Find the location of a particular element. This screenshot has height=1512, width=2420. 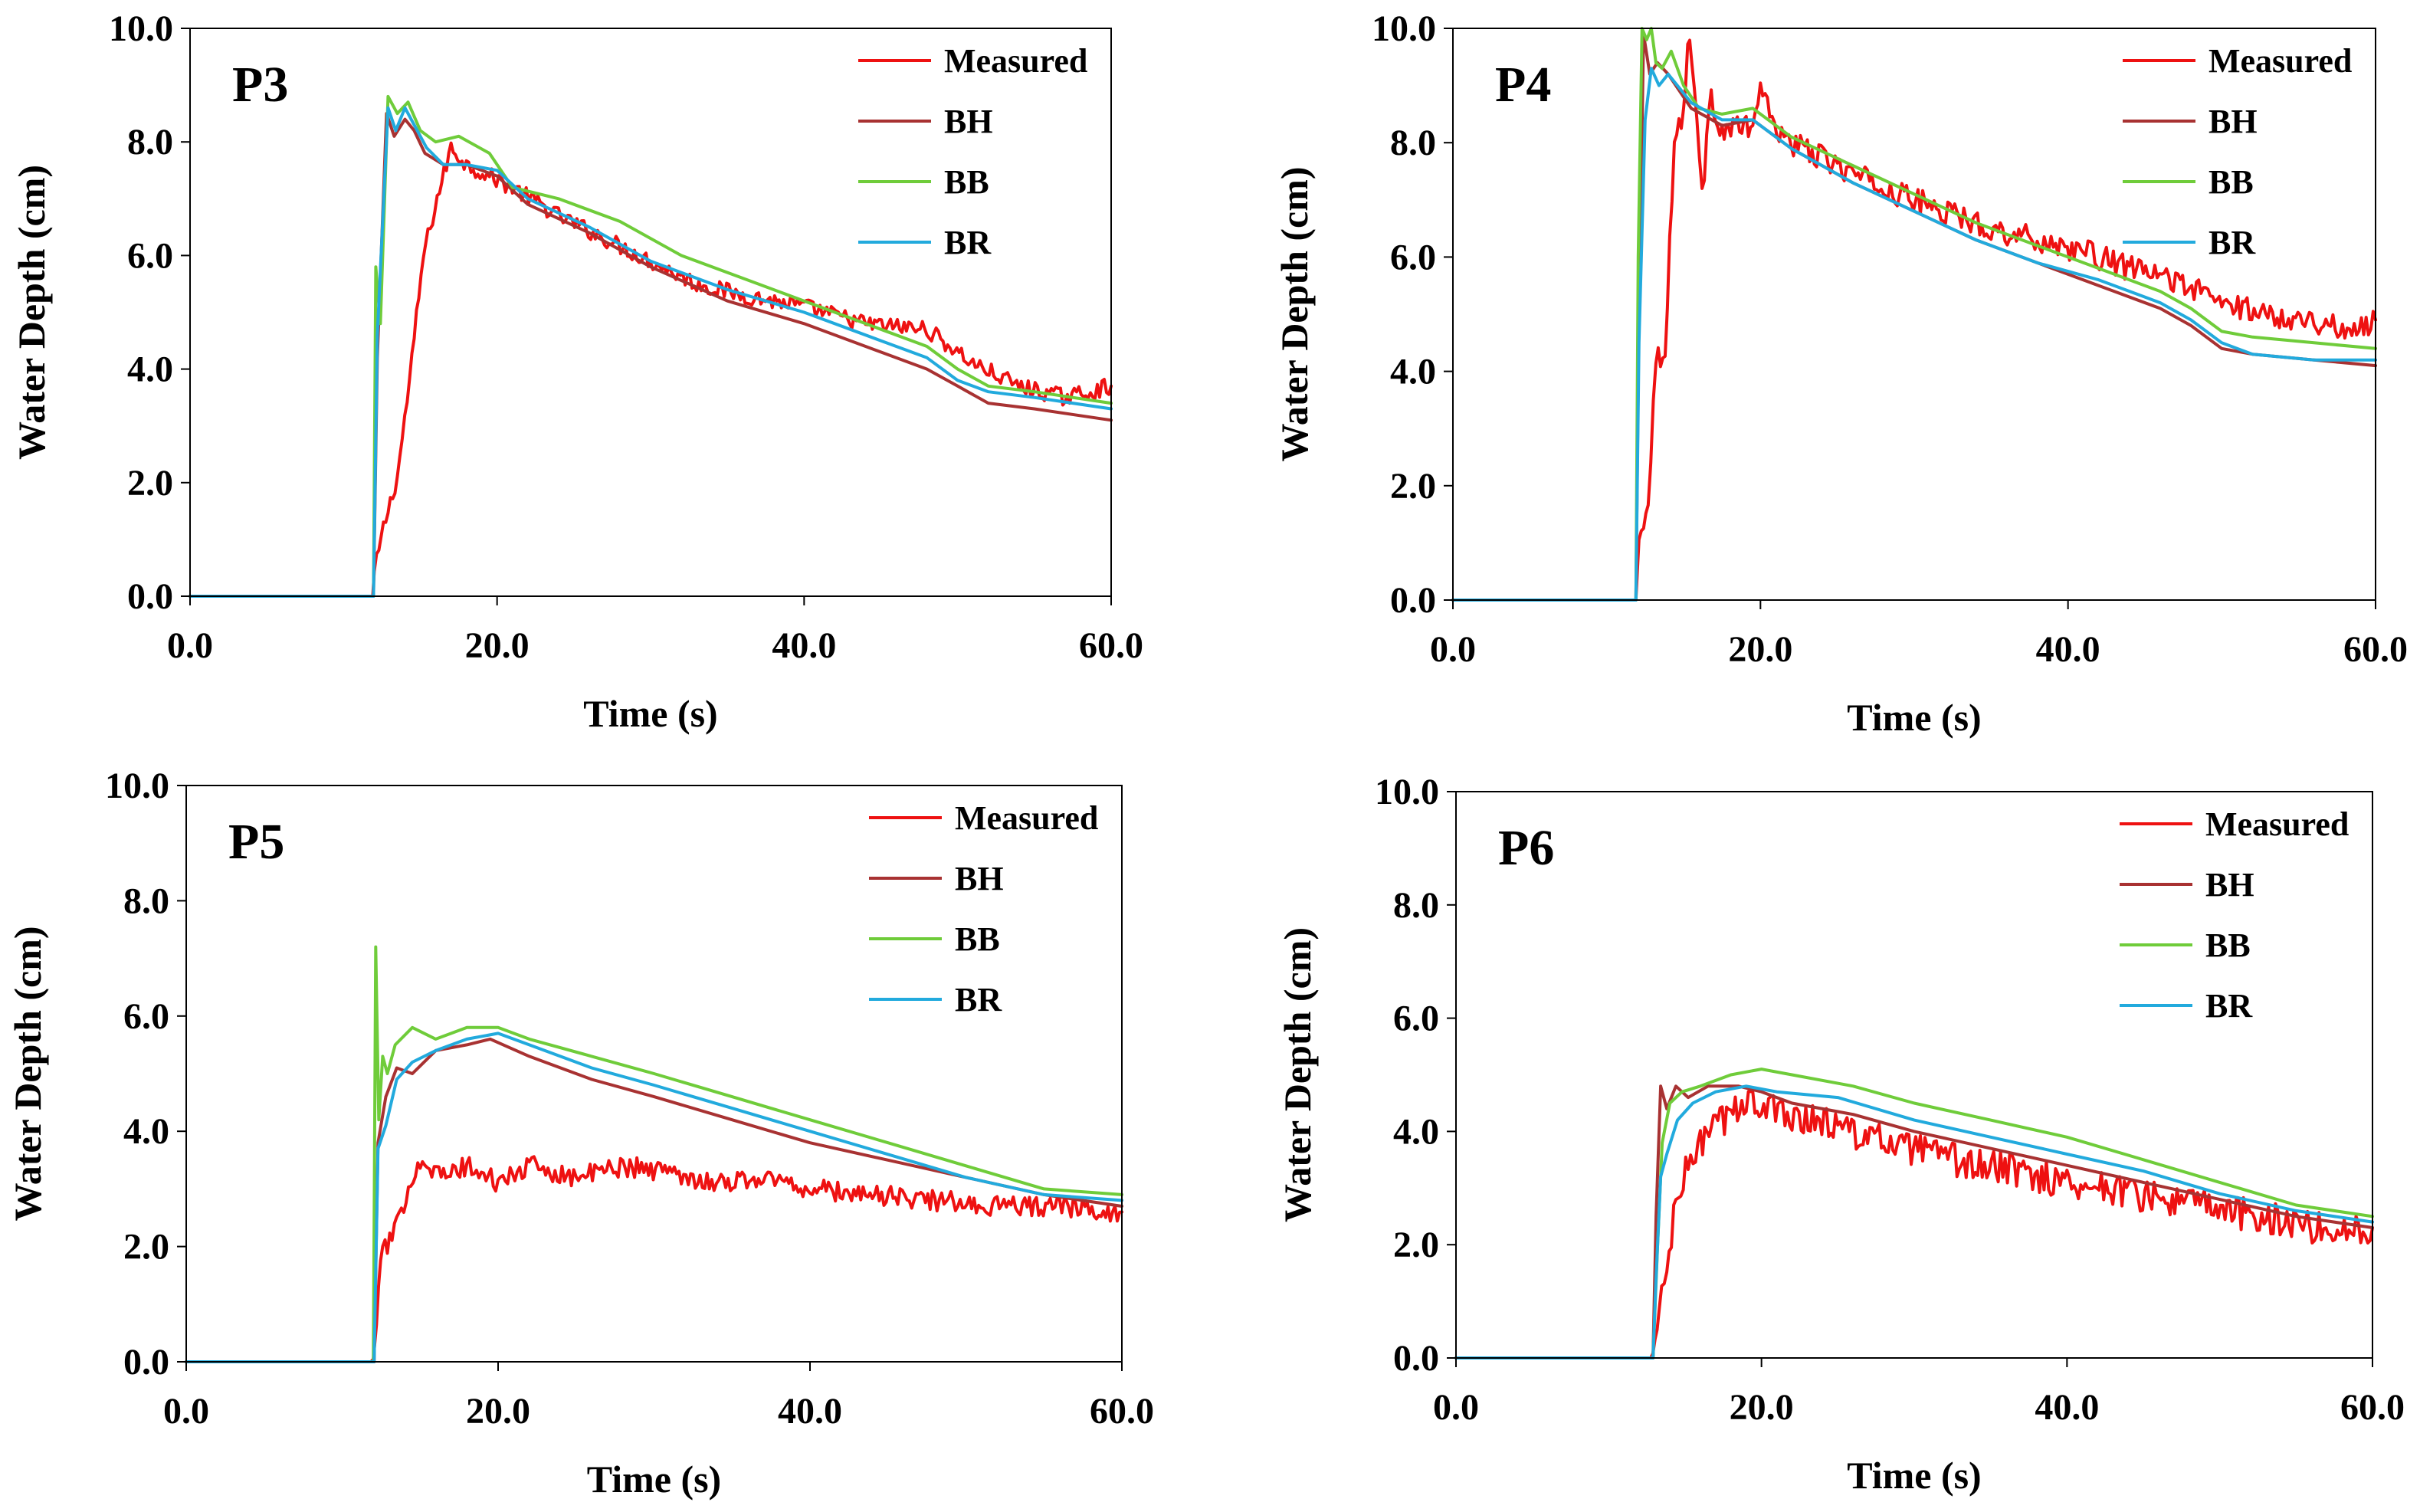

panel-title: P3 is located at coordinates (260, 85).